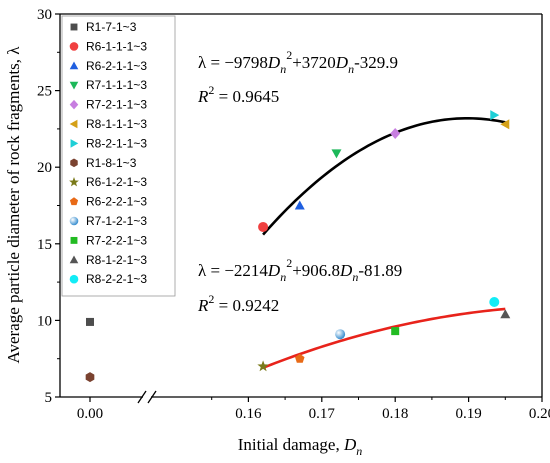 This screenshot has height=463, width=550. Describe the element at coordinates (116, 85) in the screenshot. I see `legend-label: R7-1-1-1~3` at that location.